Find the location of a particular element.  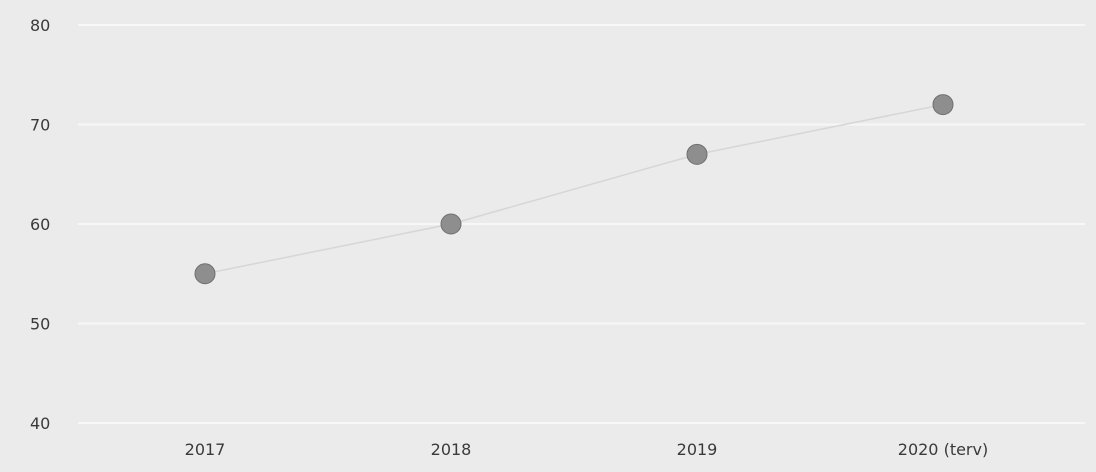

x-tick-label: 2018 is located at coordinates (451, 449).